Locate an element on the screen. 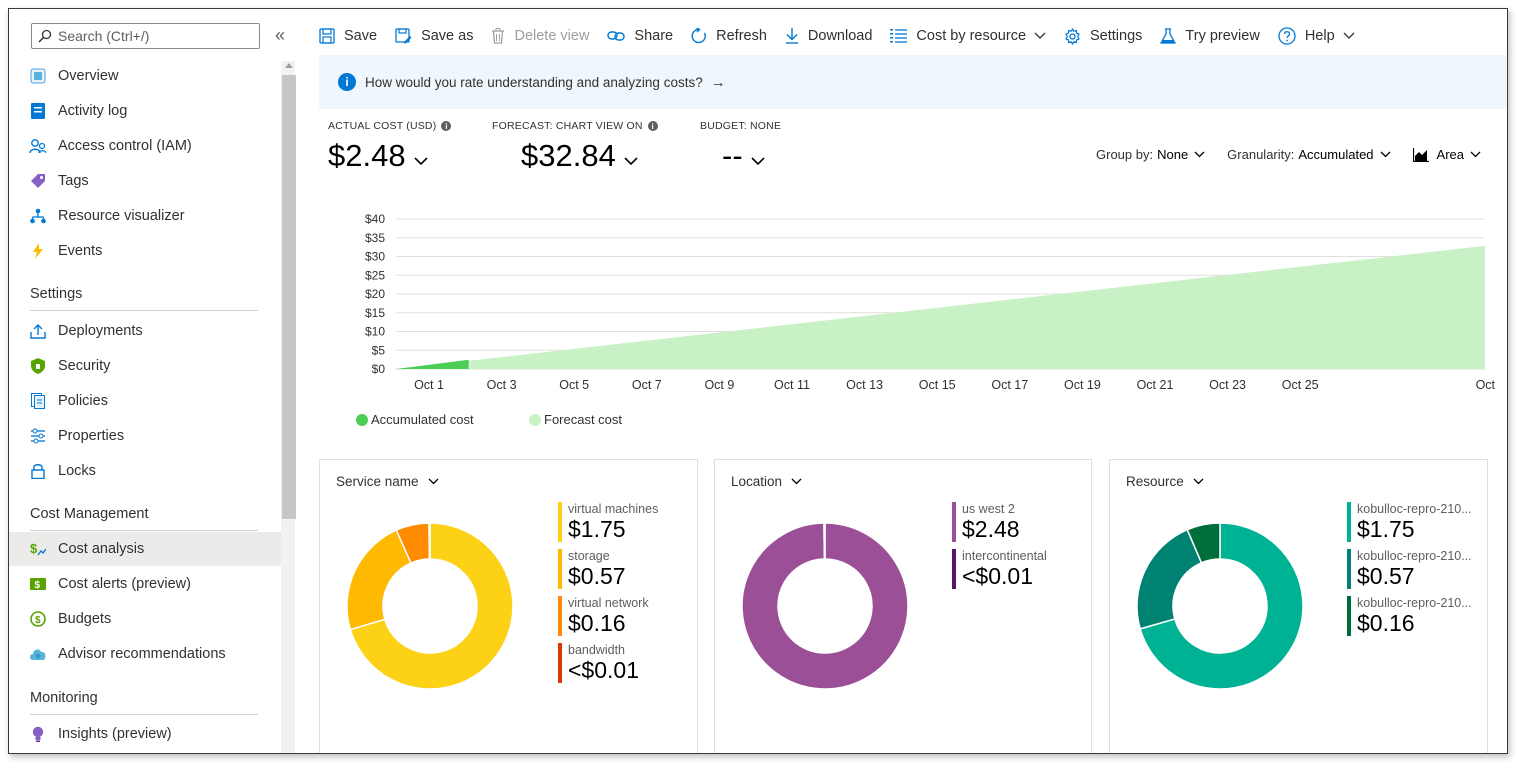 The width and height of the screenshot is (1524, 770). sidebar-item-cost-analysis: $ Cost analysis is located at coordinates (145, 549).